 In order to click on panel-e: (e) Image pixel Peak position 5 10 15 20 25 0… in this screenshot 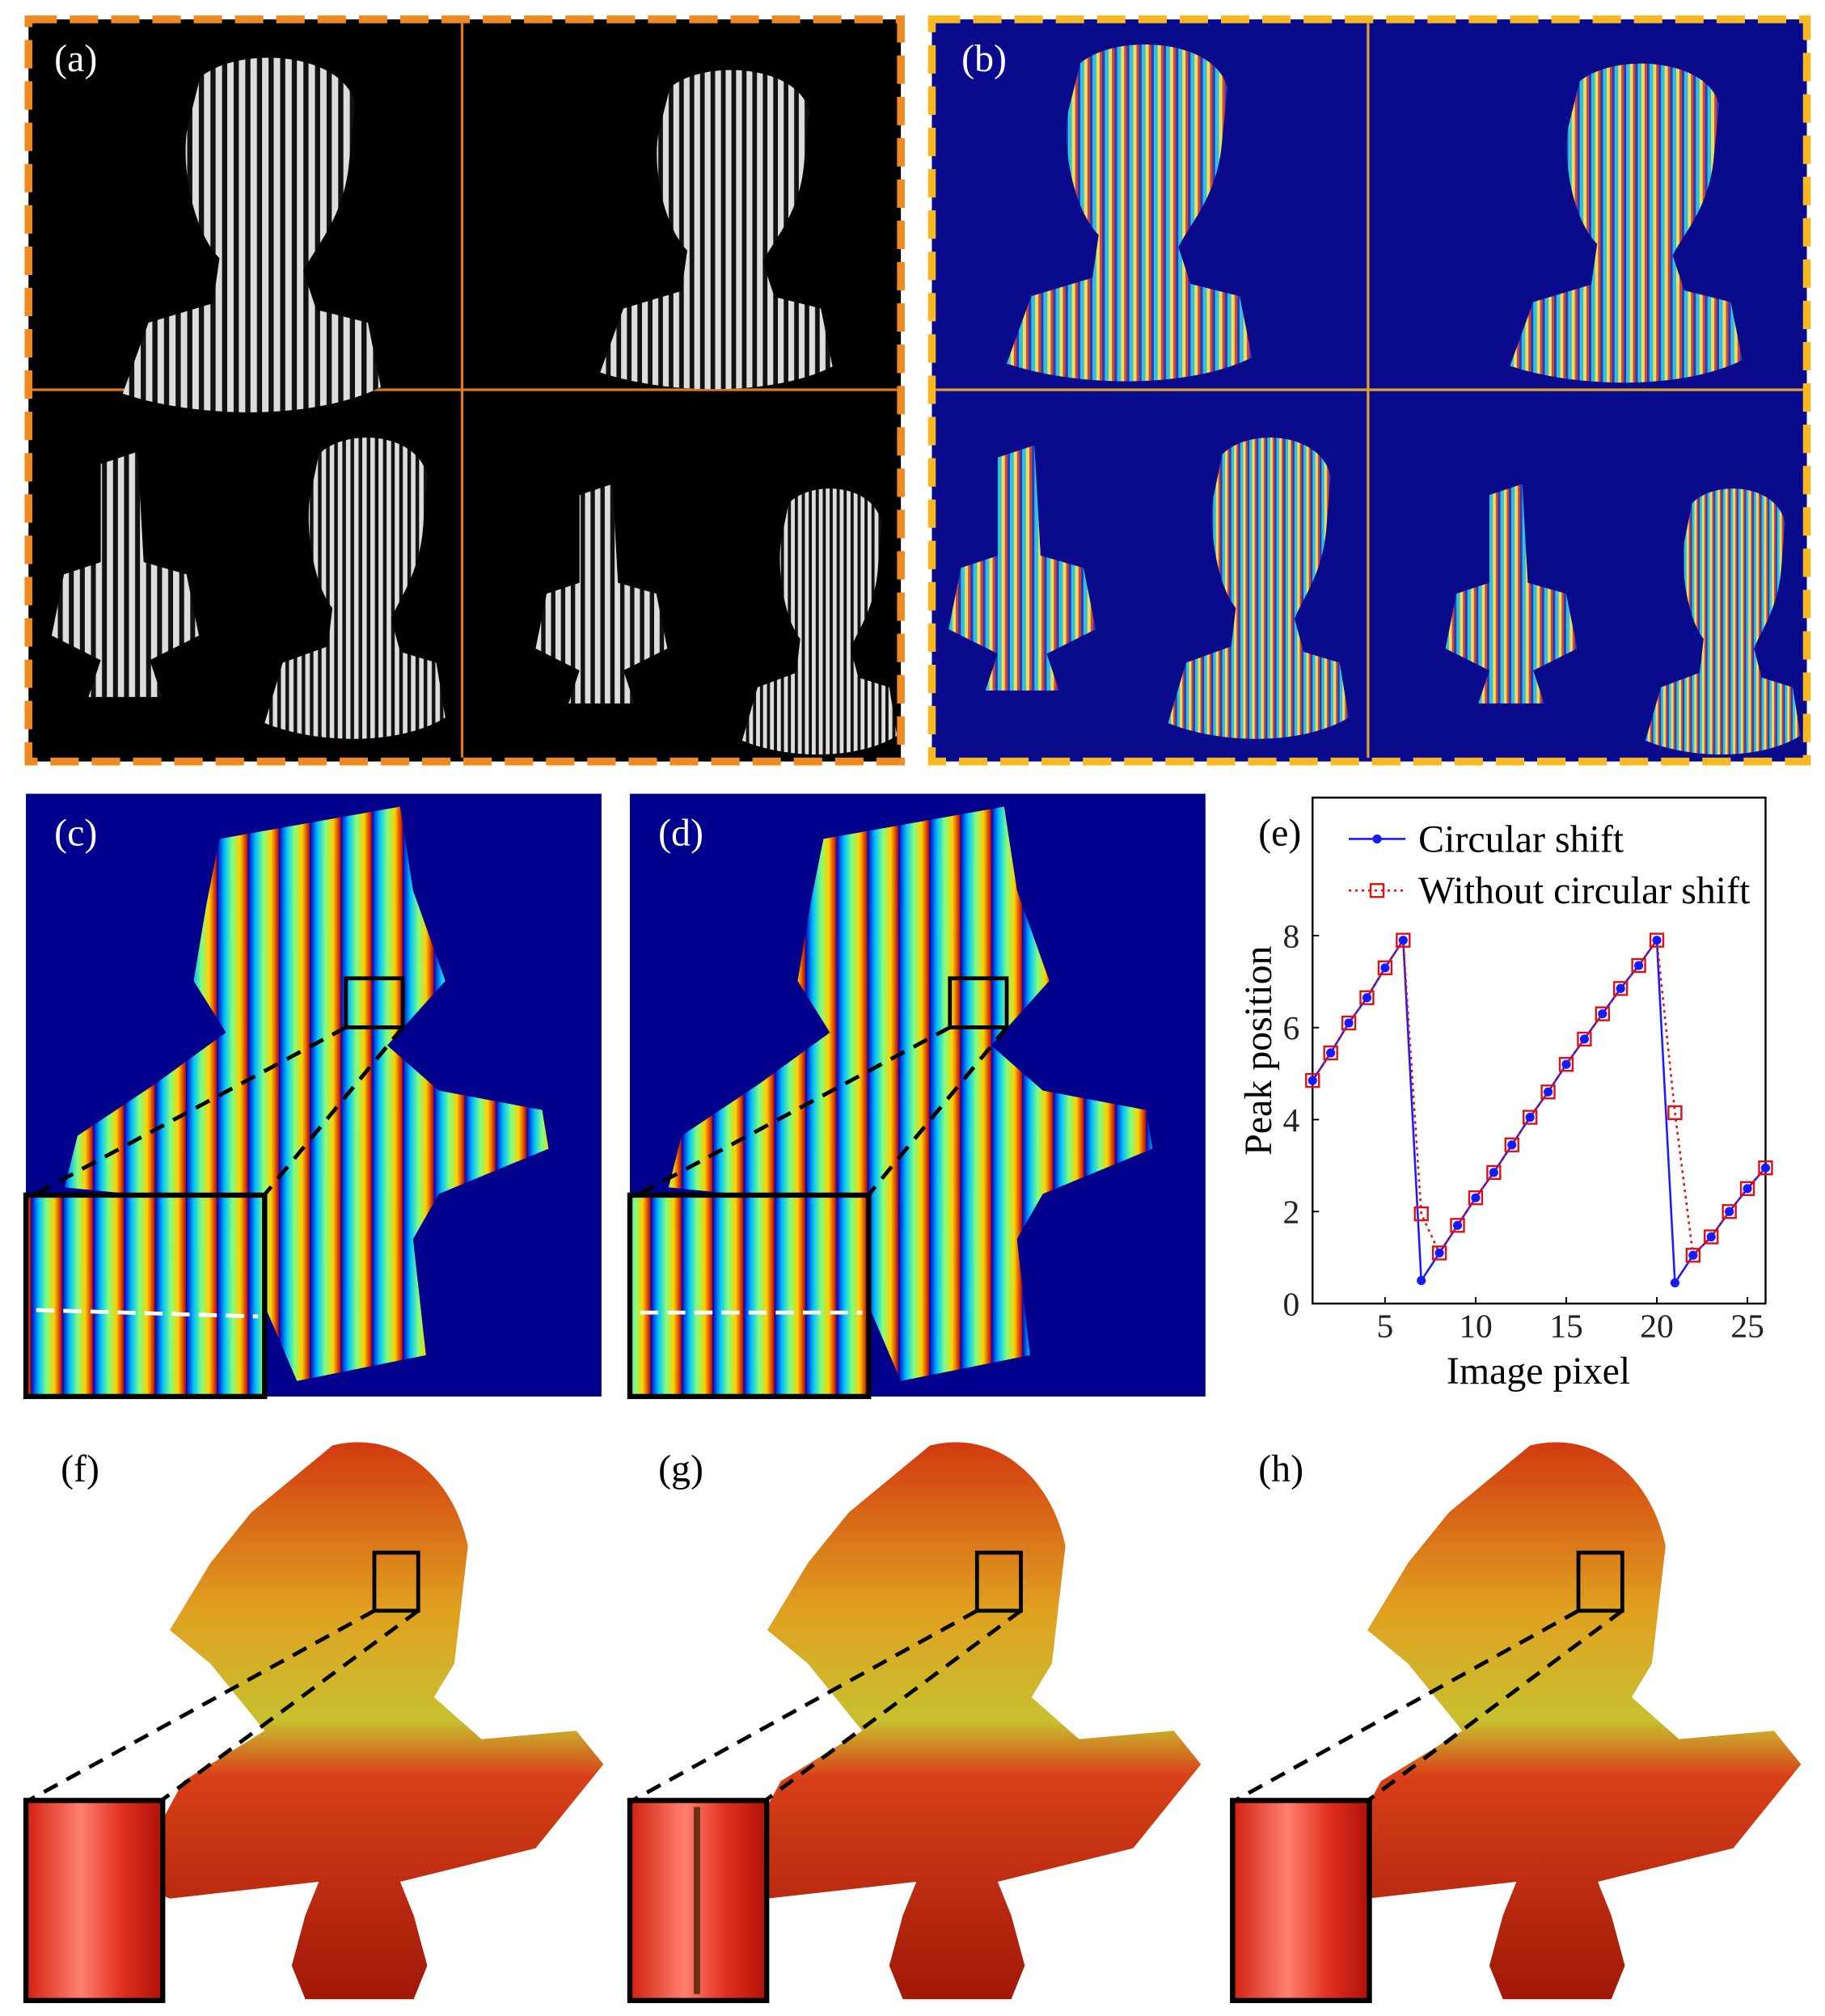, I will do `click(1505, 1095)`.